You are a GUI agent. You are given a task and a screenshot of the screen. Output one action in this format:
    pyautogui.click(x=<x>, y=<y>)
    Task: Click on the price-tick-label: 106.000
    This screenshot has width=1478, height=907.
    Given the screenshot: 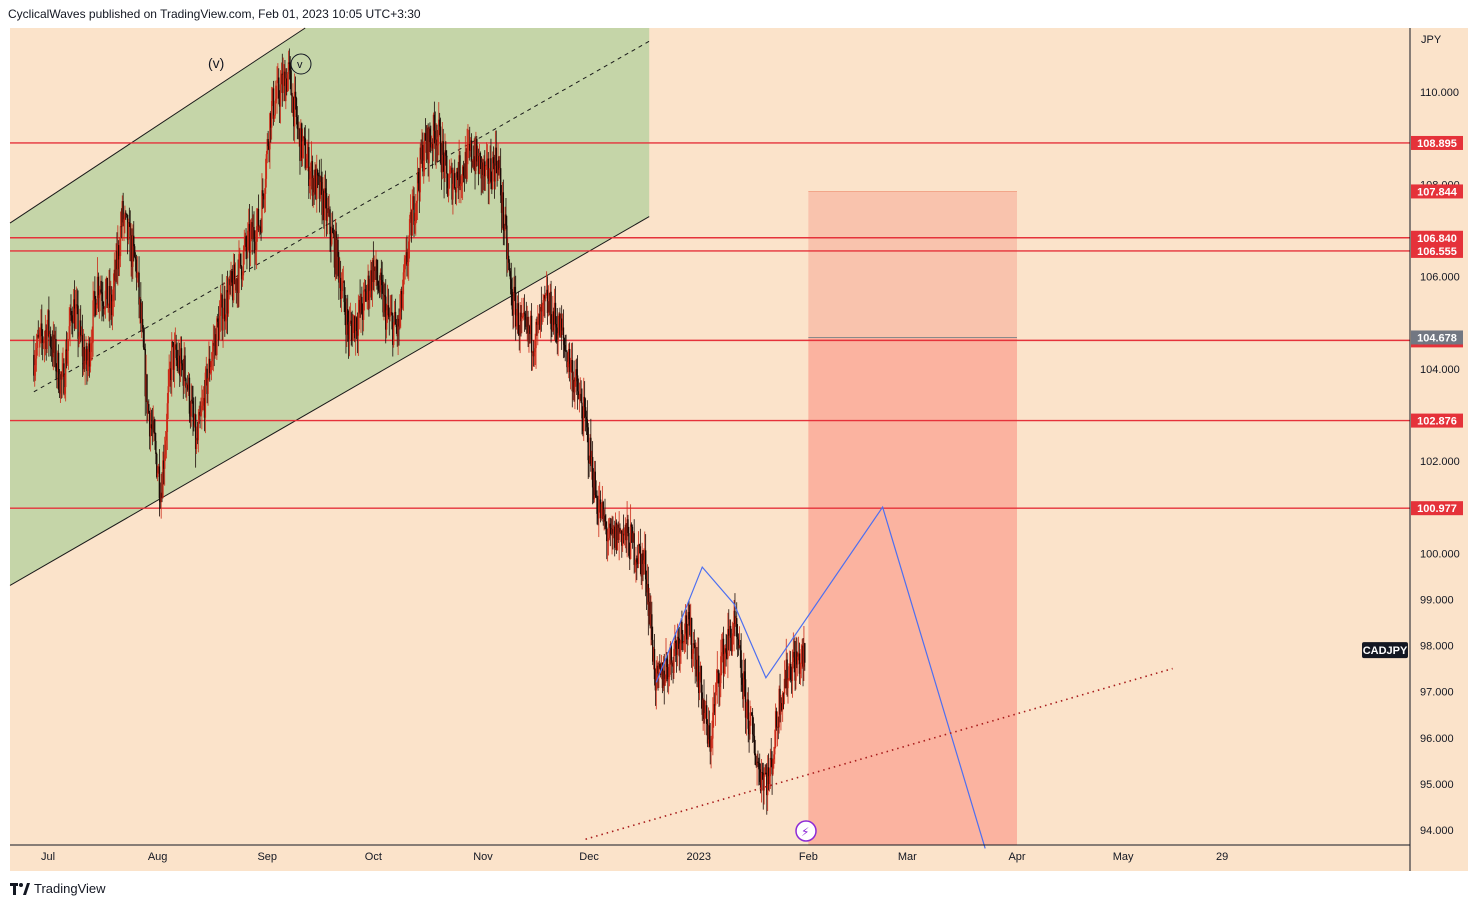 What is the action you would take?
    pyautogui.click(x=1440, y=278)
    